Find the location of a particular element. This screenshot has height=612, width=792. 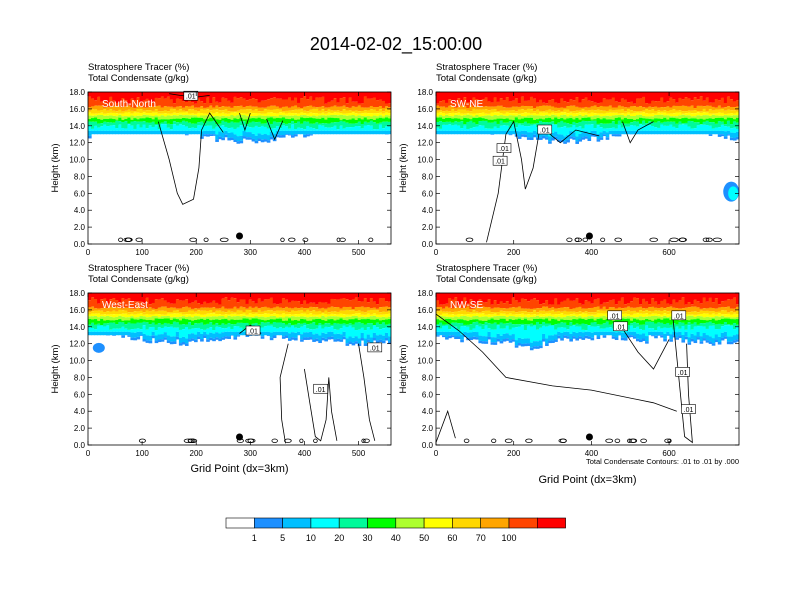

colorbar-label: 70 is located at coordinates (481, 538).